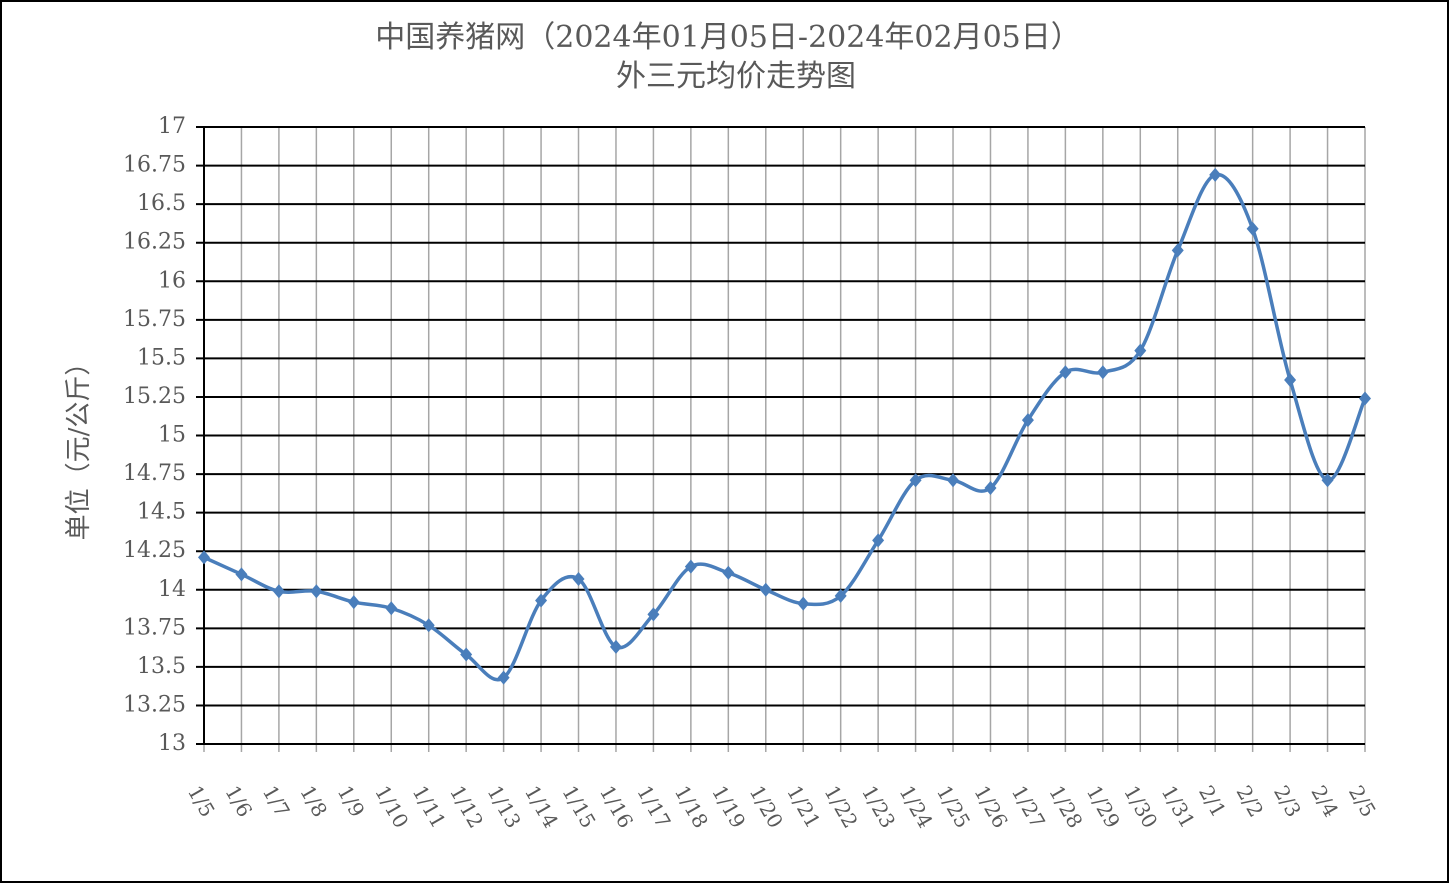 This screenshot has height=883, width=1449. I want to click on y-tick-label: 15.75, so click(154, 319).